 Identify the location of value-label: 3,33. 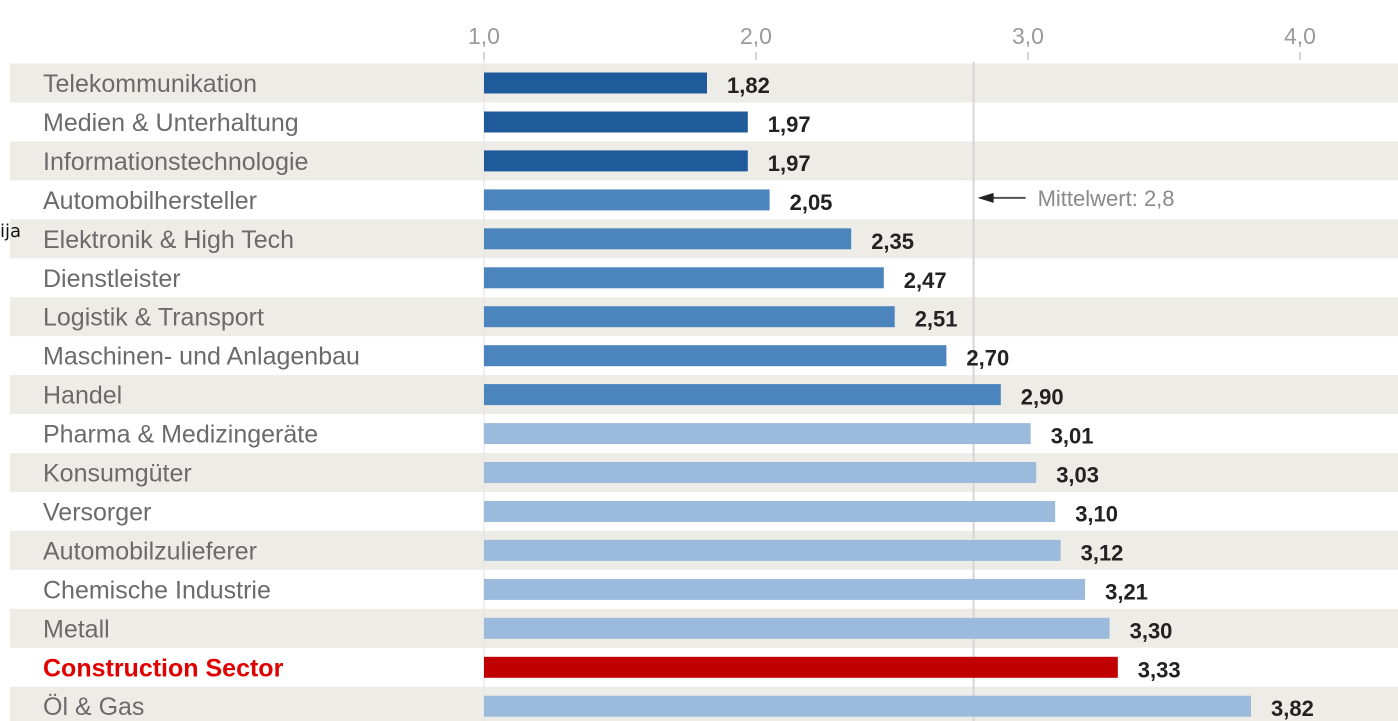
(1159, 669).